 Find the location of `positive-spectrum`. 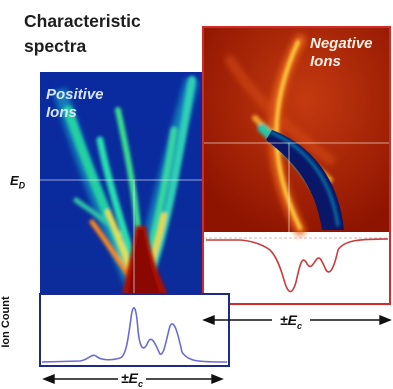

positive-spectrum is located at coordinates (134, 330).